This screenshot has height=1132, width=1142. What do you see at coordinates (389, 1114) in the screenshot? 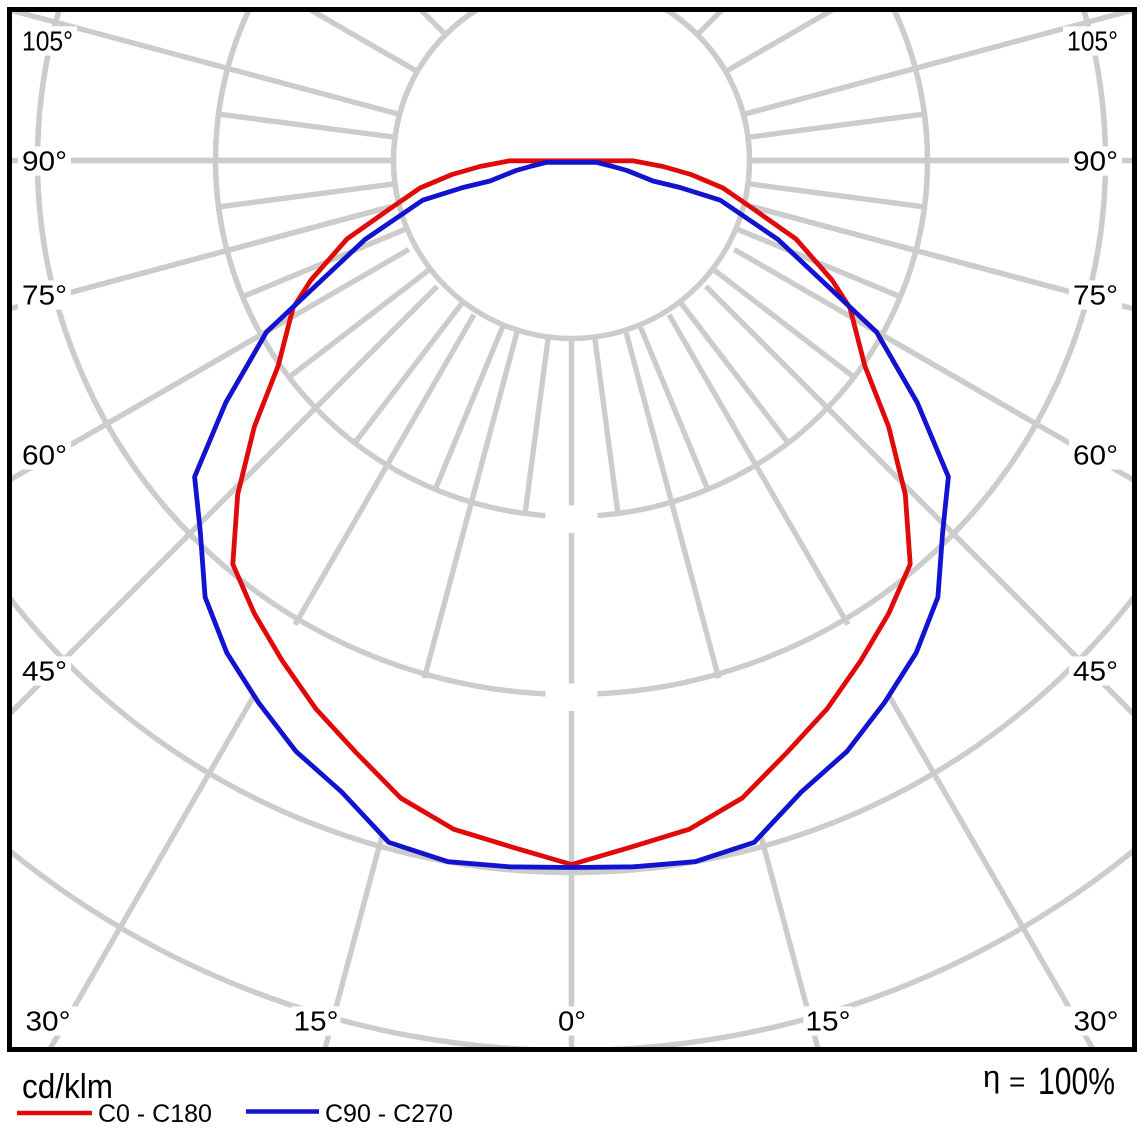
I see `svg-text: C90 - C270` at bounding box center [389, 1114].